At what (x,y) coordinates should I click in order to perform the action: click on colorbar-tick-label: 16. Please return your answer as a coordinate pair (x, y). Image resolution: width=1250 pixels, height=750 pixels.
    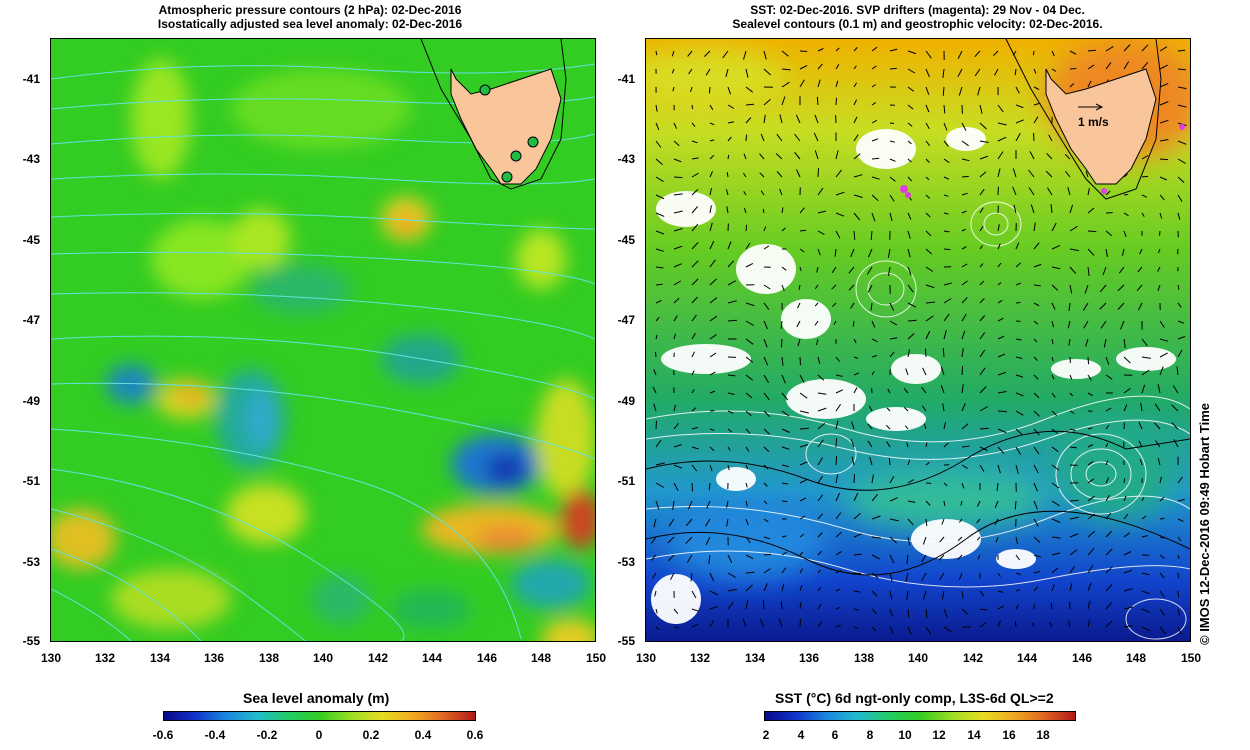
    Looking at the image, I should click on (1009, 735).